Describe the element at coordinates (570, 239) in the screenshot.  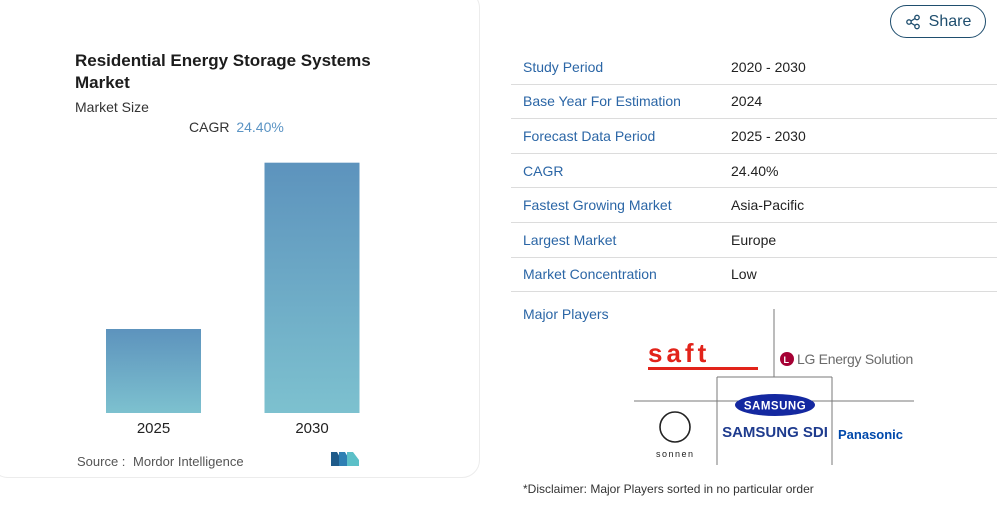
I see `info-key: Largest Market` at that location.